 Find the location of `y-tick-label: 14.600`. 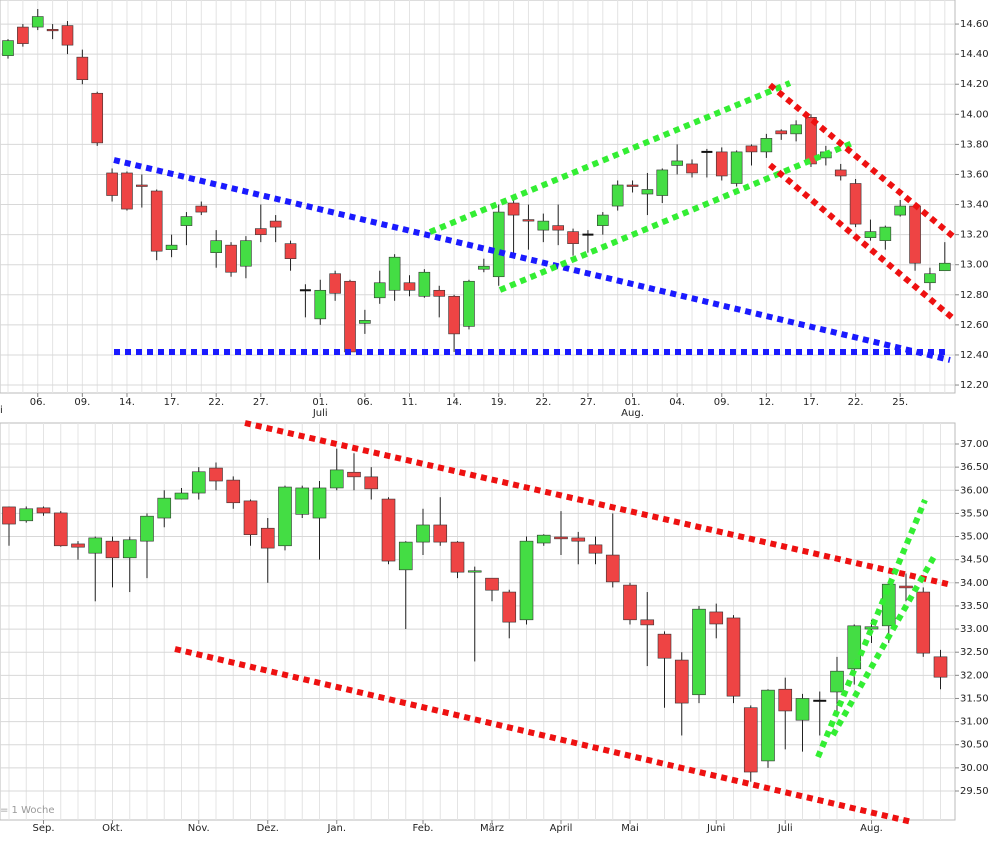

y-tick-label: 14.600 is located at coordinates (974, 24).